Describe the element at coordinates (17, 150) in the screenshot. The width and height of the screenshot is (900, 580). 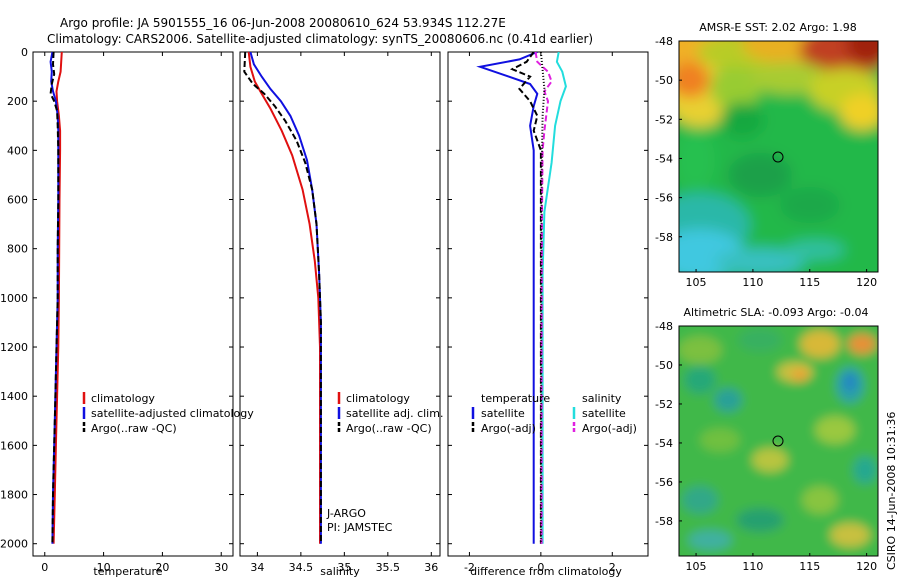
I see `y-tick-label: 400` at that location.